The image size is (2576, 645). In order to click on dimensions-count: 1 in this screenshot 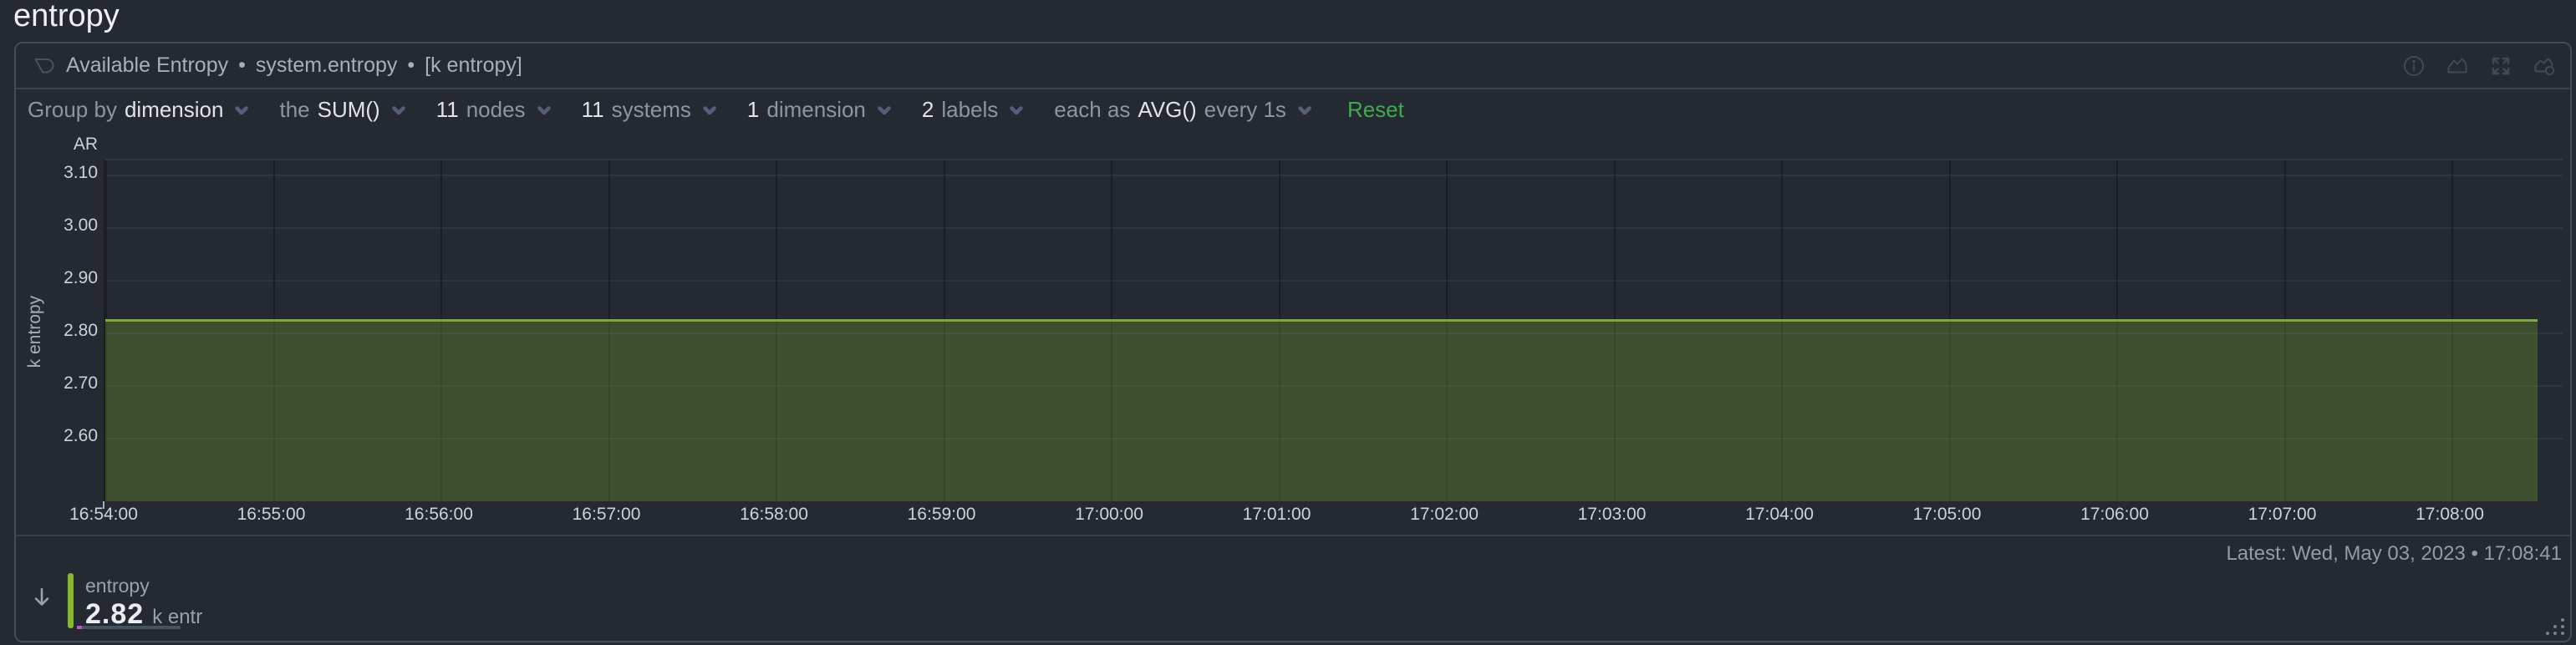, I will do `click(753, 109)`.